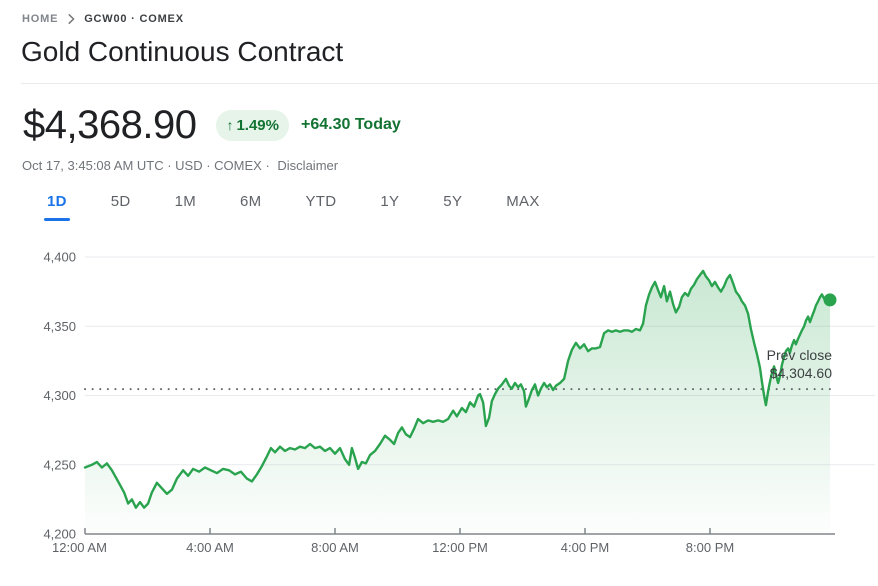  Describe the element at coordinates (710, 547) in the screenshot. I see `x-axis-label: 8:00 PM` at that location.